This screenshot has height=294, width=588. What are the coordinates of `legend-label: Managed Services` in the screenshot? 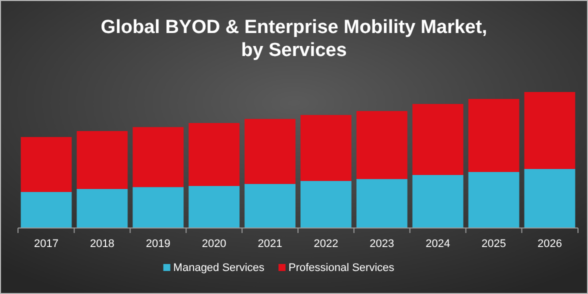 It's located at (219, 268).